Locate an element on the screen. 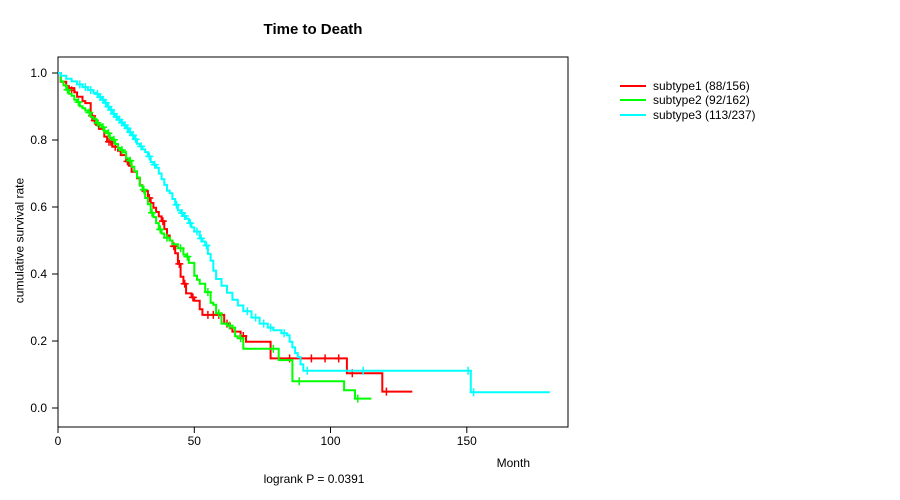  svg-text: 0.0 is located at coordinates (38, 408).